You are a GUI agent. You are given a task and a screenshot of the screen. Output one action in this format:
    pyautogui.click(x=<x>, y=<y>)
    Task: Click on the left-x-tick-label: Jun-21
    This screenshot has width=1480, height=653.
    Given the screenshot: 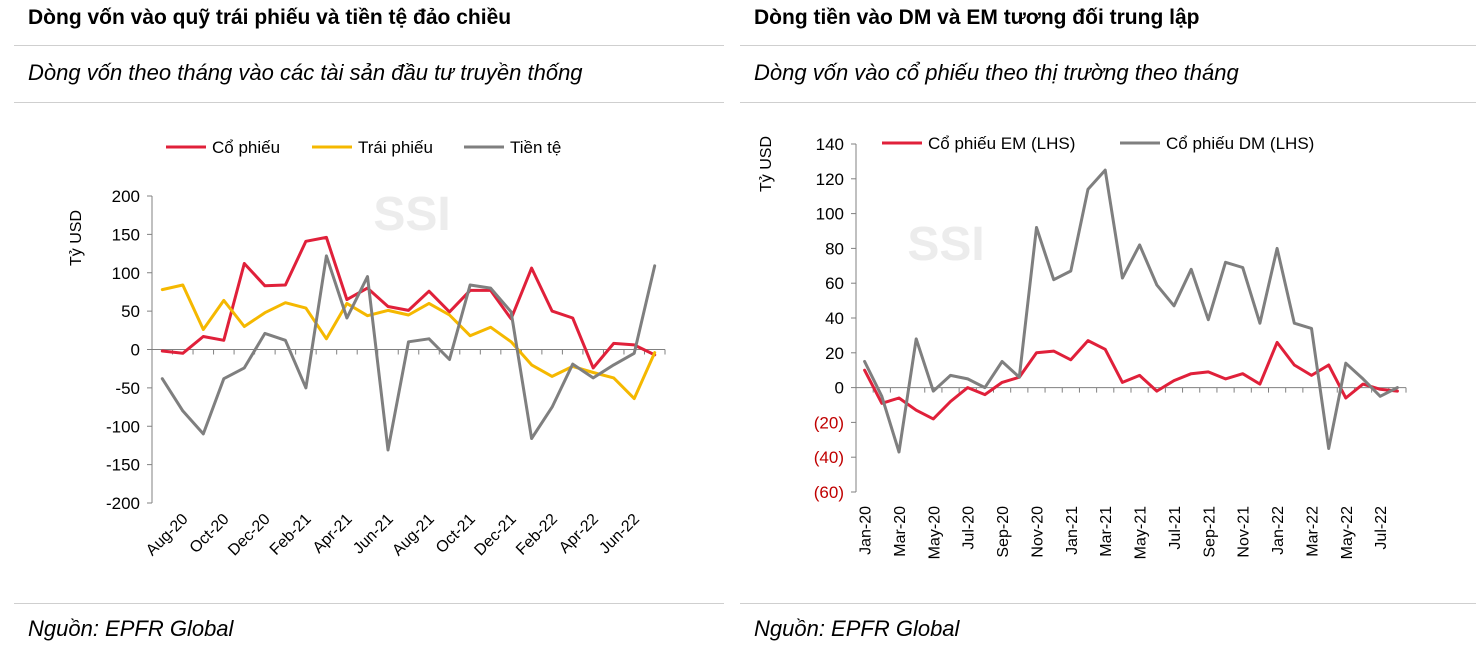 What is the action you would take?
    pyautogui.click(x=373, y=534)
    